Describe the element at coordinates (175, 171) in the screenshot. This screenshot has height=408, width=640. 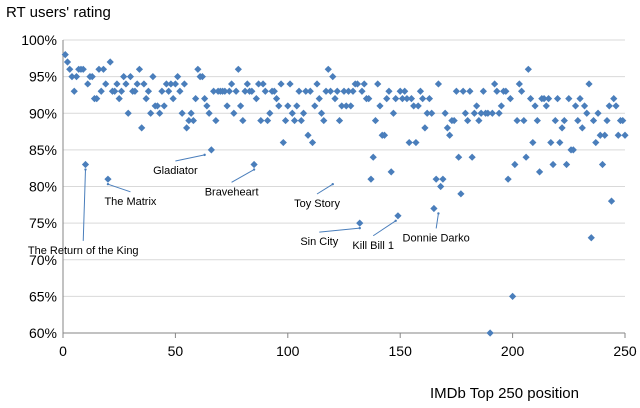
I see `annotation-label: Gladiator` at that location.